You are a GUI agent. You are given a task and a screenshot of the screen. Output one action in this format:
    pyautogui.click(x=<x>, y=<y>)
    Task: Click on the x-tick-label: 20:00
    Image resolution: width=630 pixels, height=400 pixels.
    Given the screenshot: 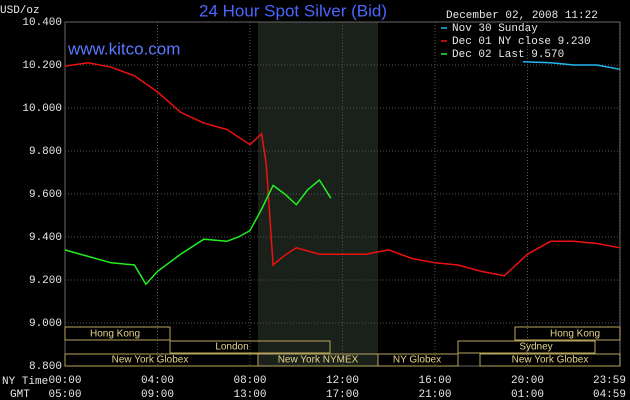 What is the action you would take?
    pyautogui.click(x=527, y=381)
    